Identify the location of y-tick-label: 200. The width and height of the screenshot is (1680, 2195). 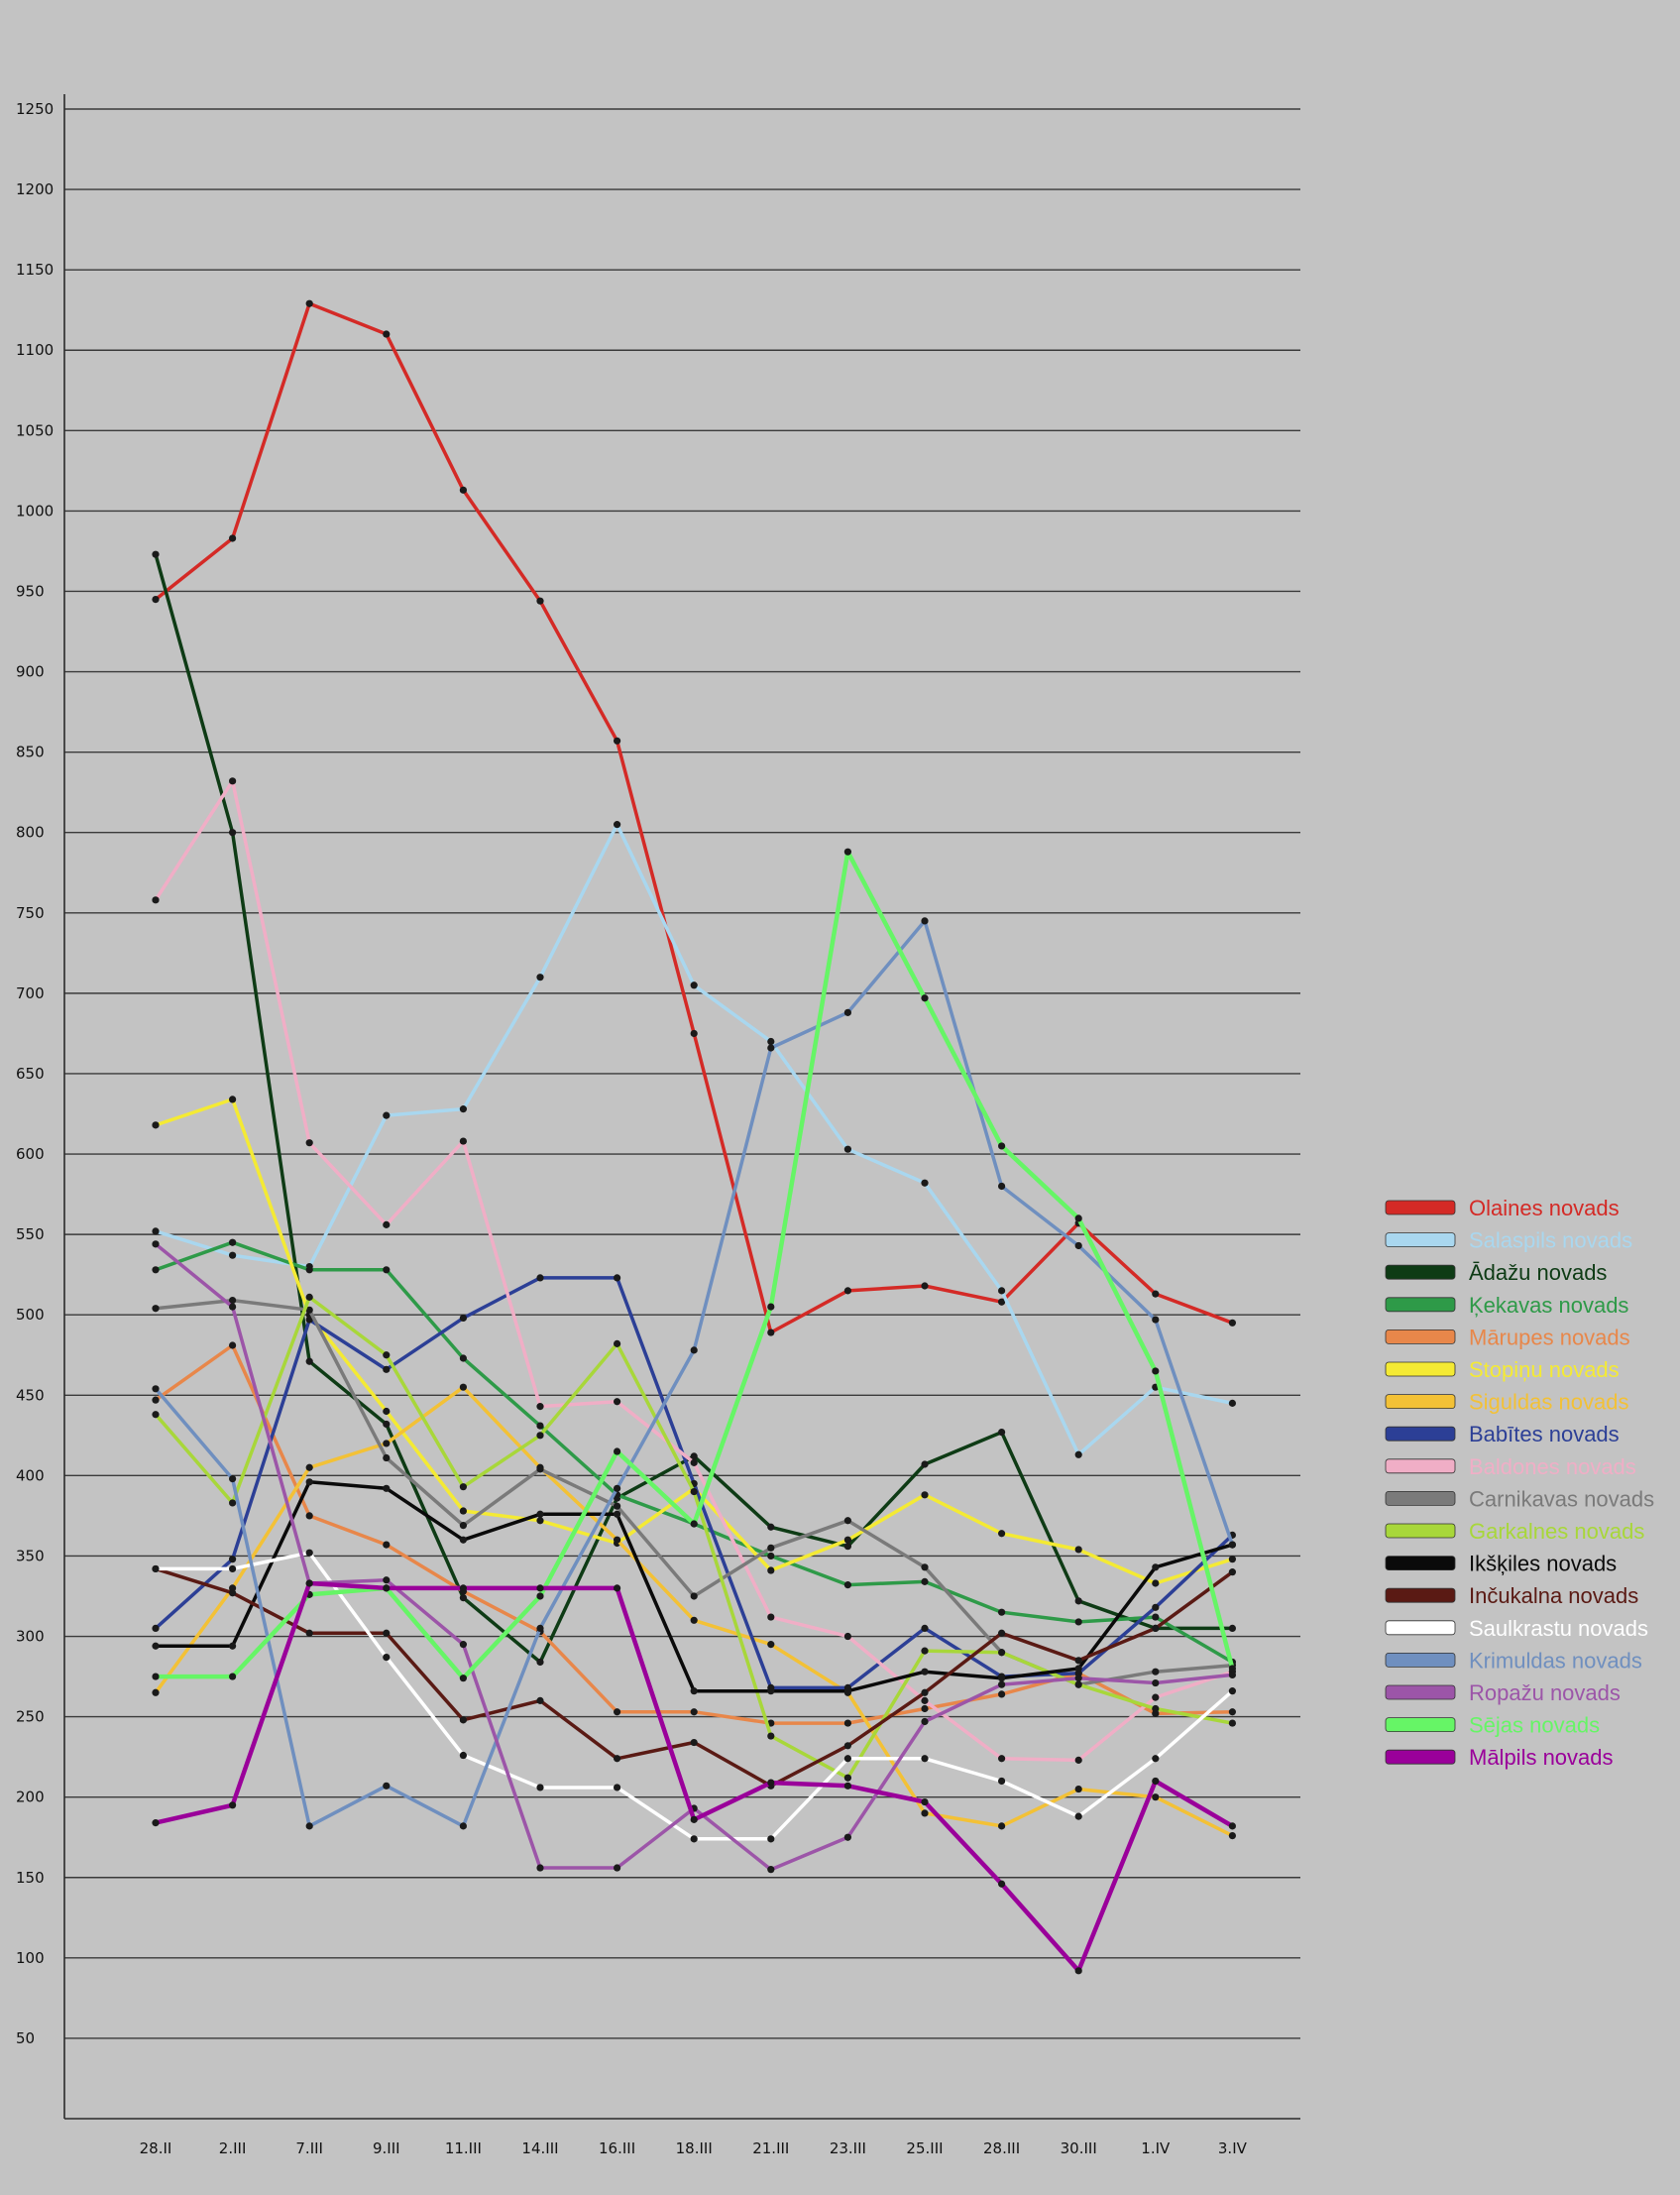
(30, 1797).